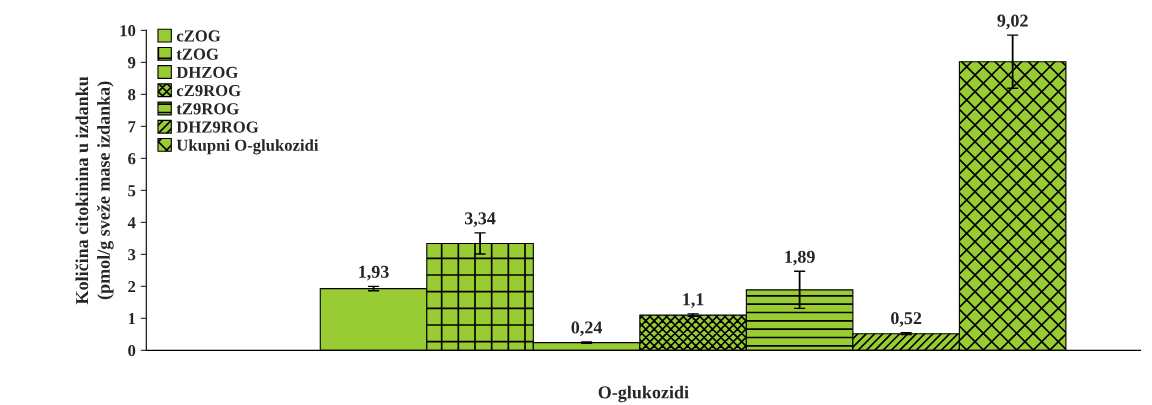  I want to click on data-label: 0,24, so click(587, 329).